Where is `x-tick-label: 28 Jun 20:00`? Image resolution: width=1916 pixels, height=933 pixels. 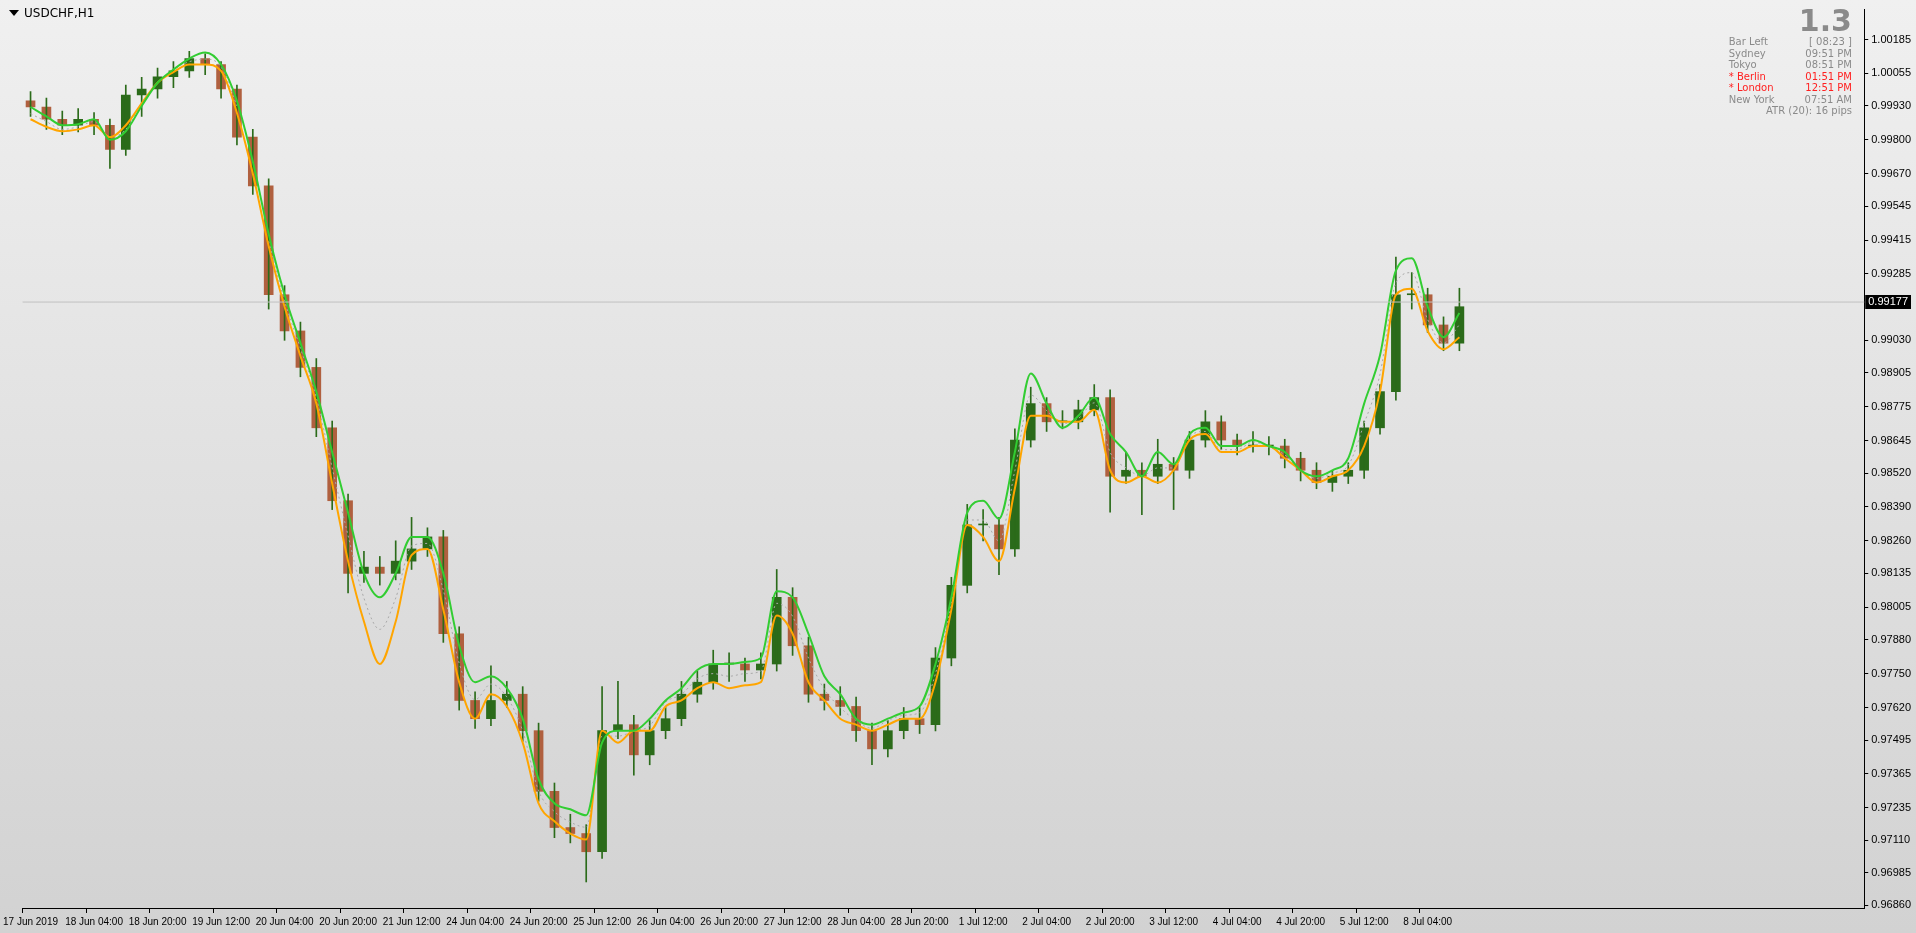 x-tick-label: 28 Jun 20:00 is located at coordinates (919, 921).